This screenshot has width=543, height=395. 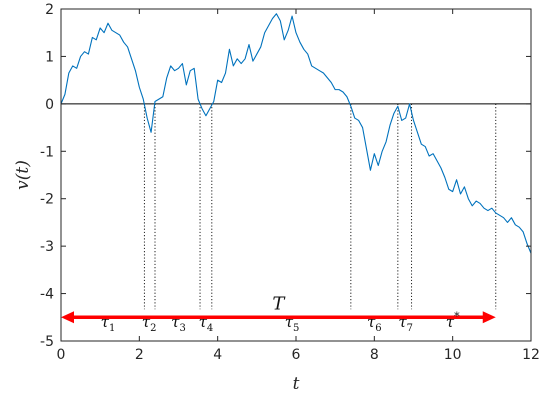 I want to click on y-tick-label: -5, so click(x=47, y=342).